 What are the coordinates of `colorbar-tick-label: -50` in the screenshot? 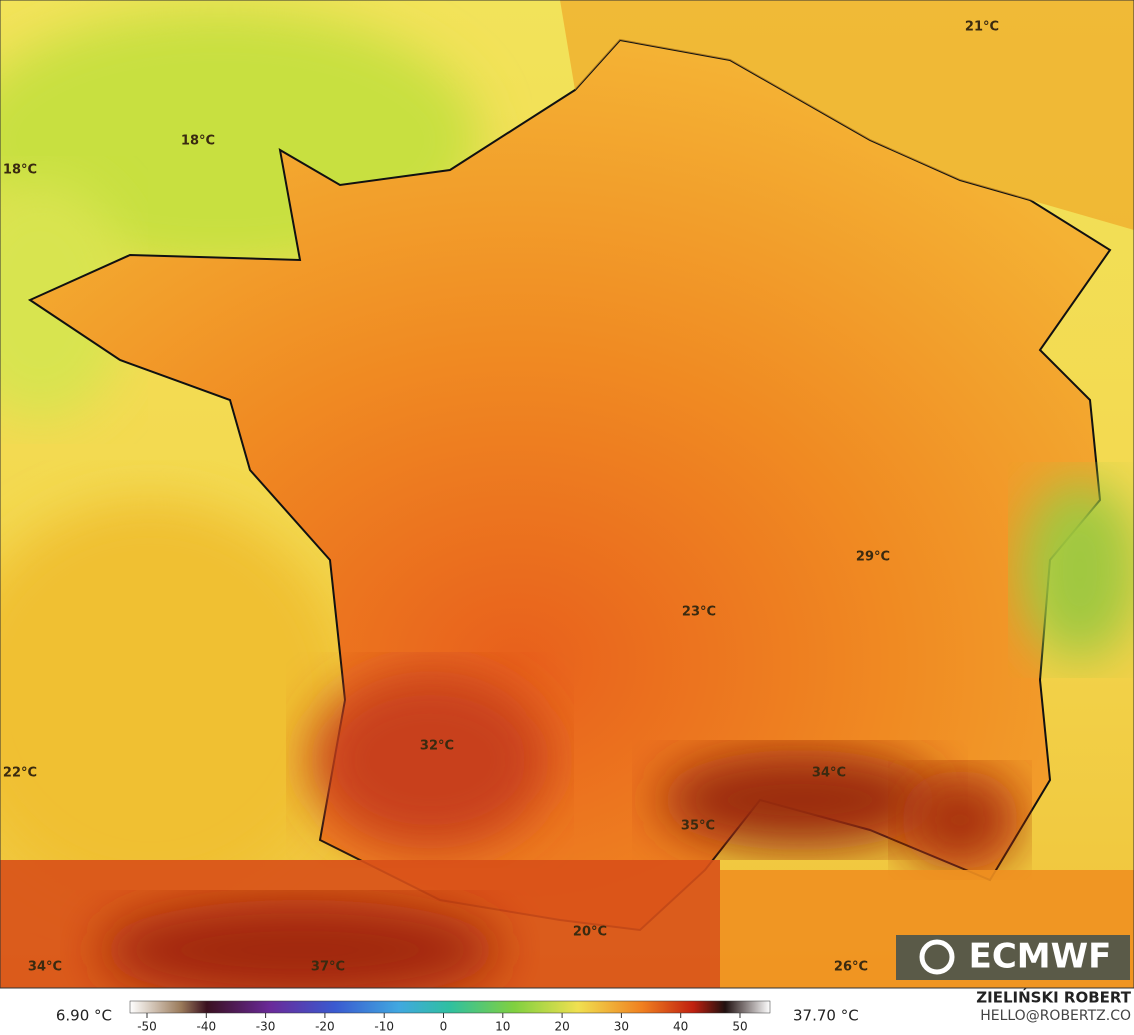 It's located at (147, 1027).